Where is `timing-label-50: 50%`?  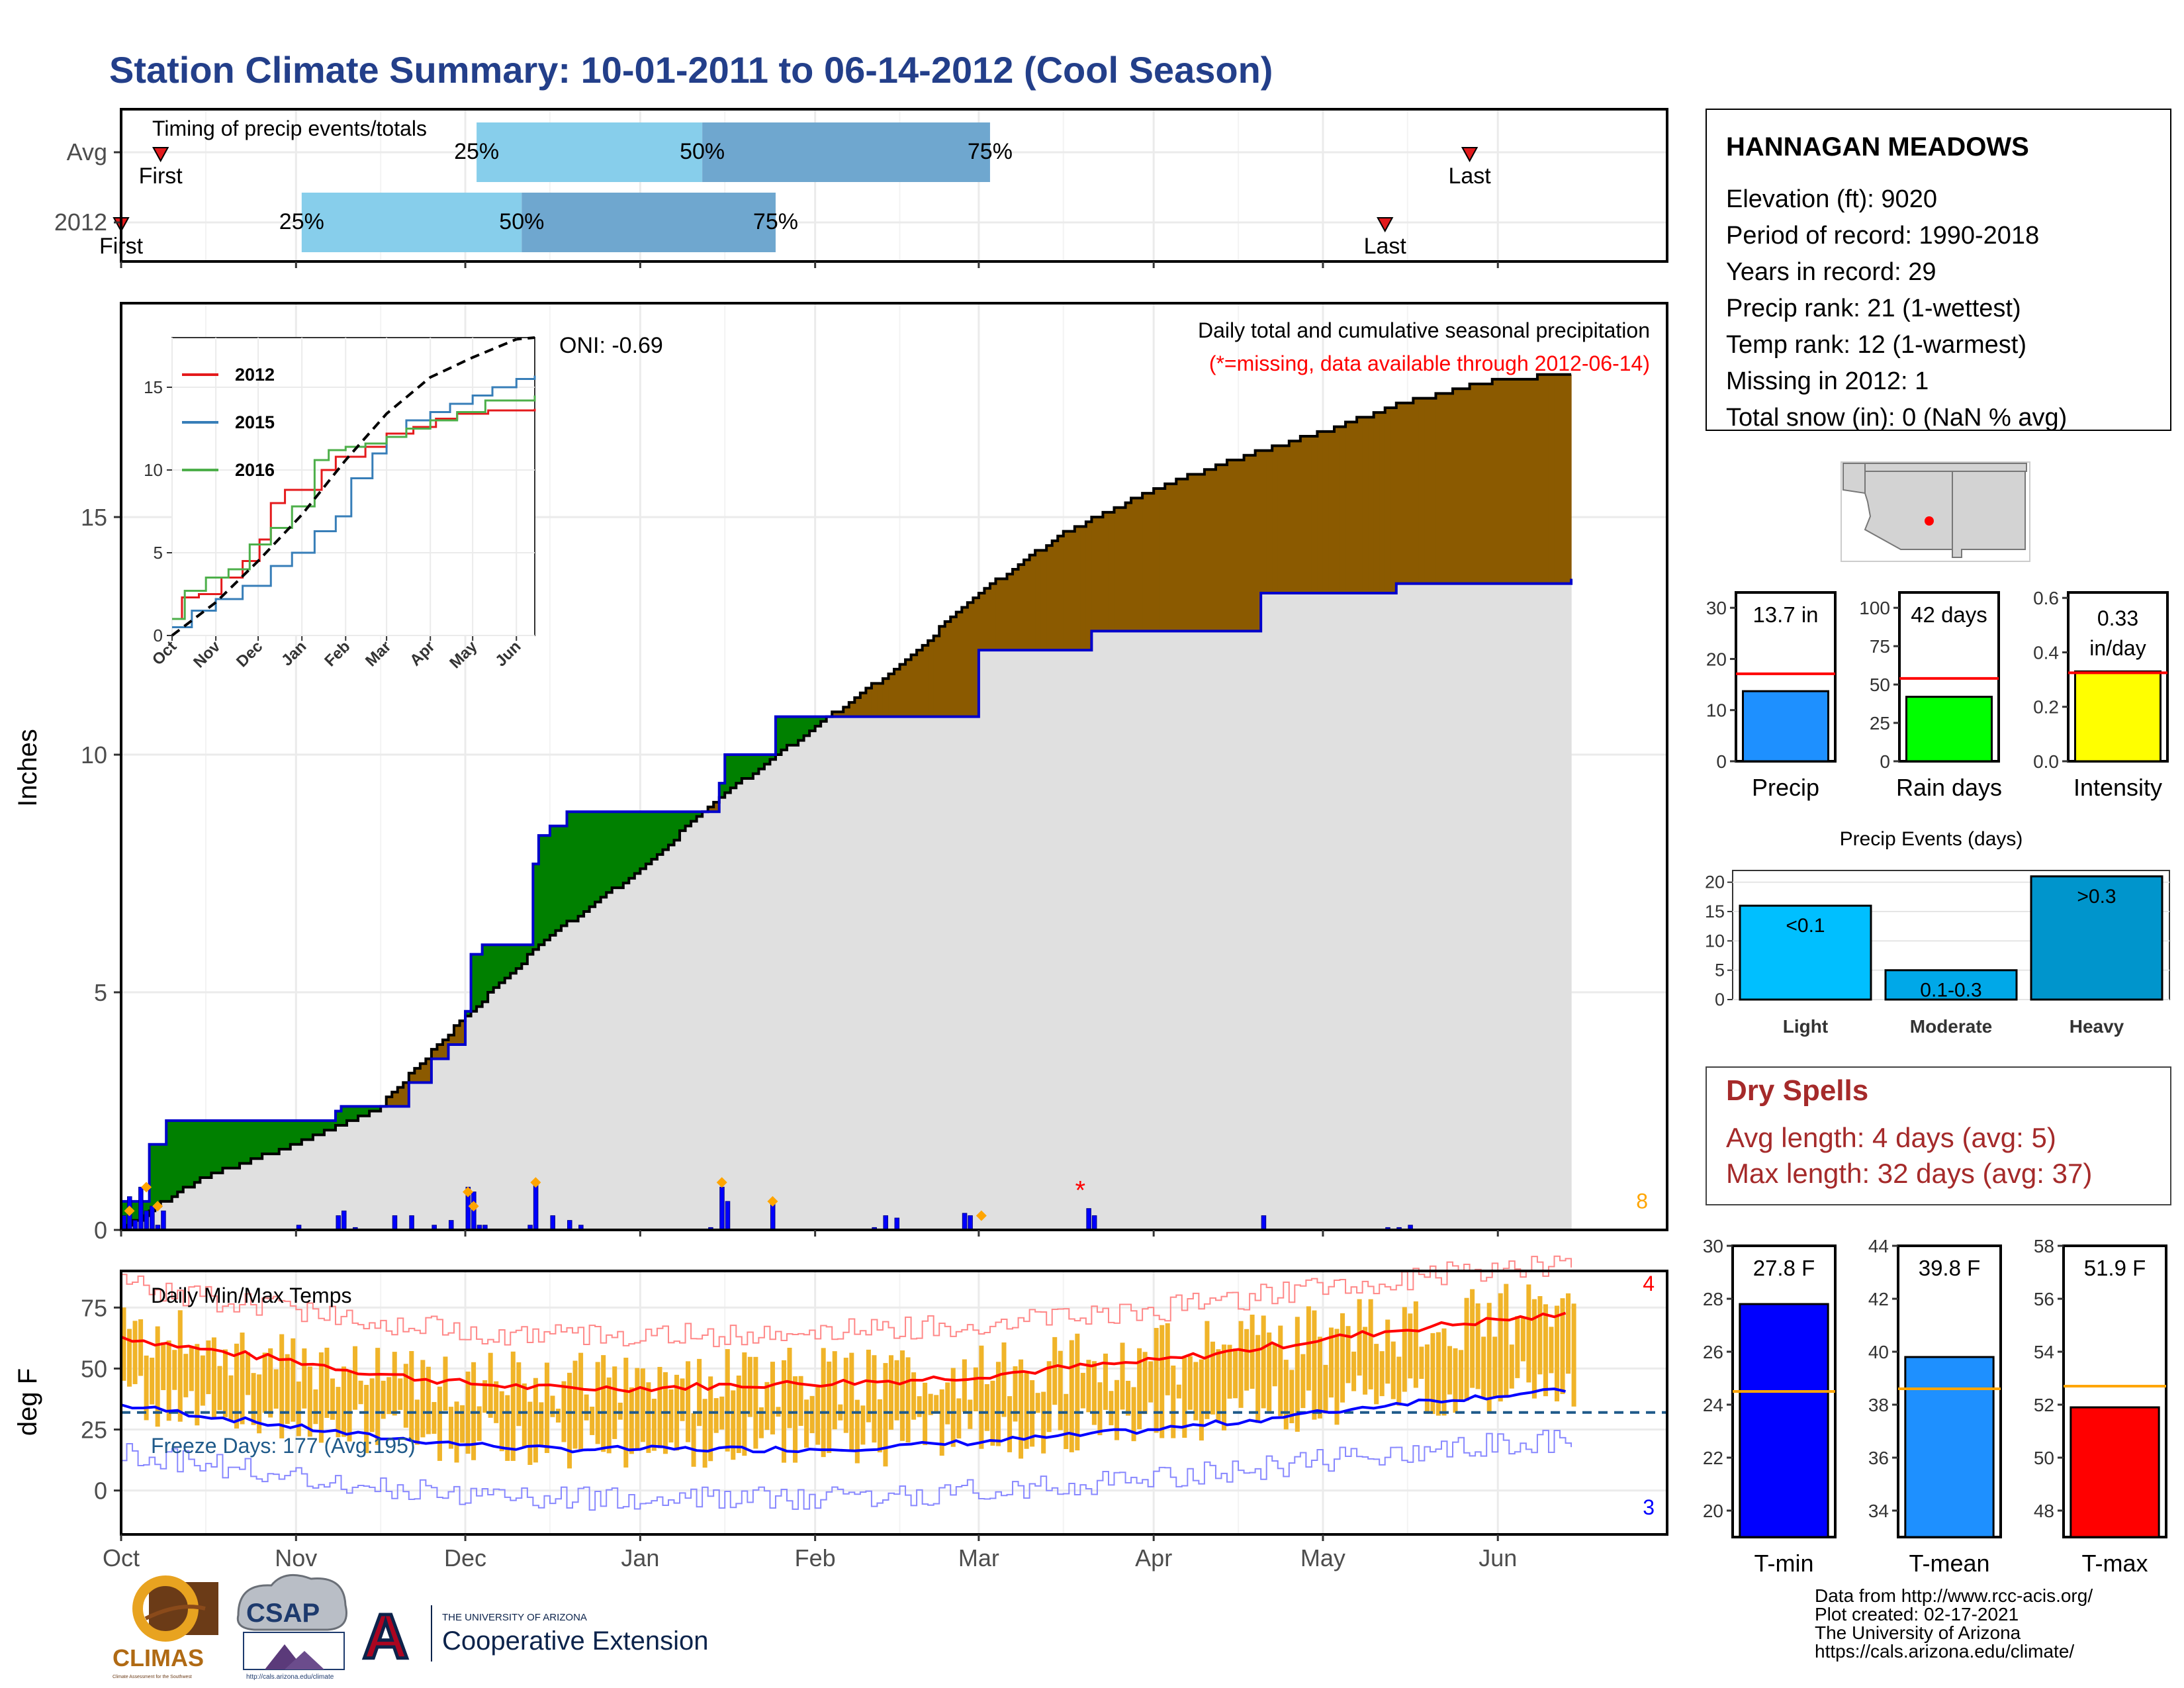
timing-label-50: 50% is located at coordinates (521, 221).